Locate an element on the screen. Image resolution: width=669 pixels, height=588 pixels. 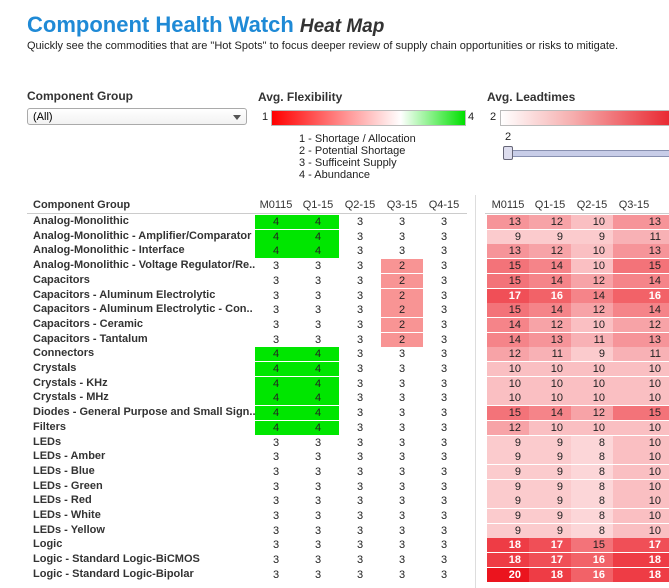
column-header: Q3-15 is located at coordinates (634, 205).